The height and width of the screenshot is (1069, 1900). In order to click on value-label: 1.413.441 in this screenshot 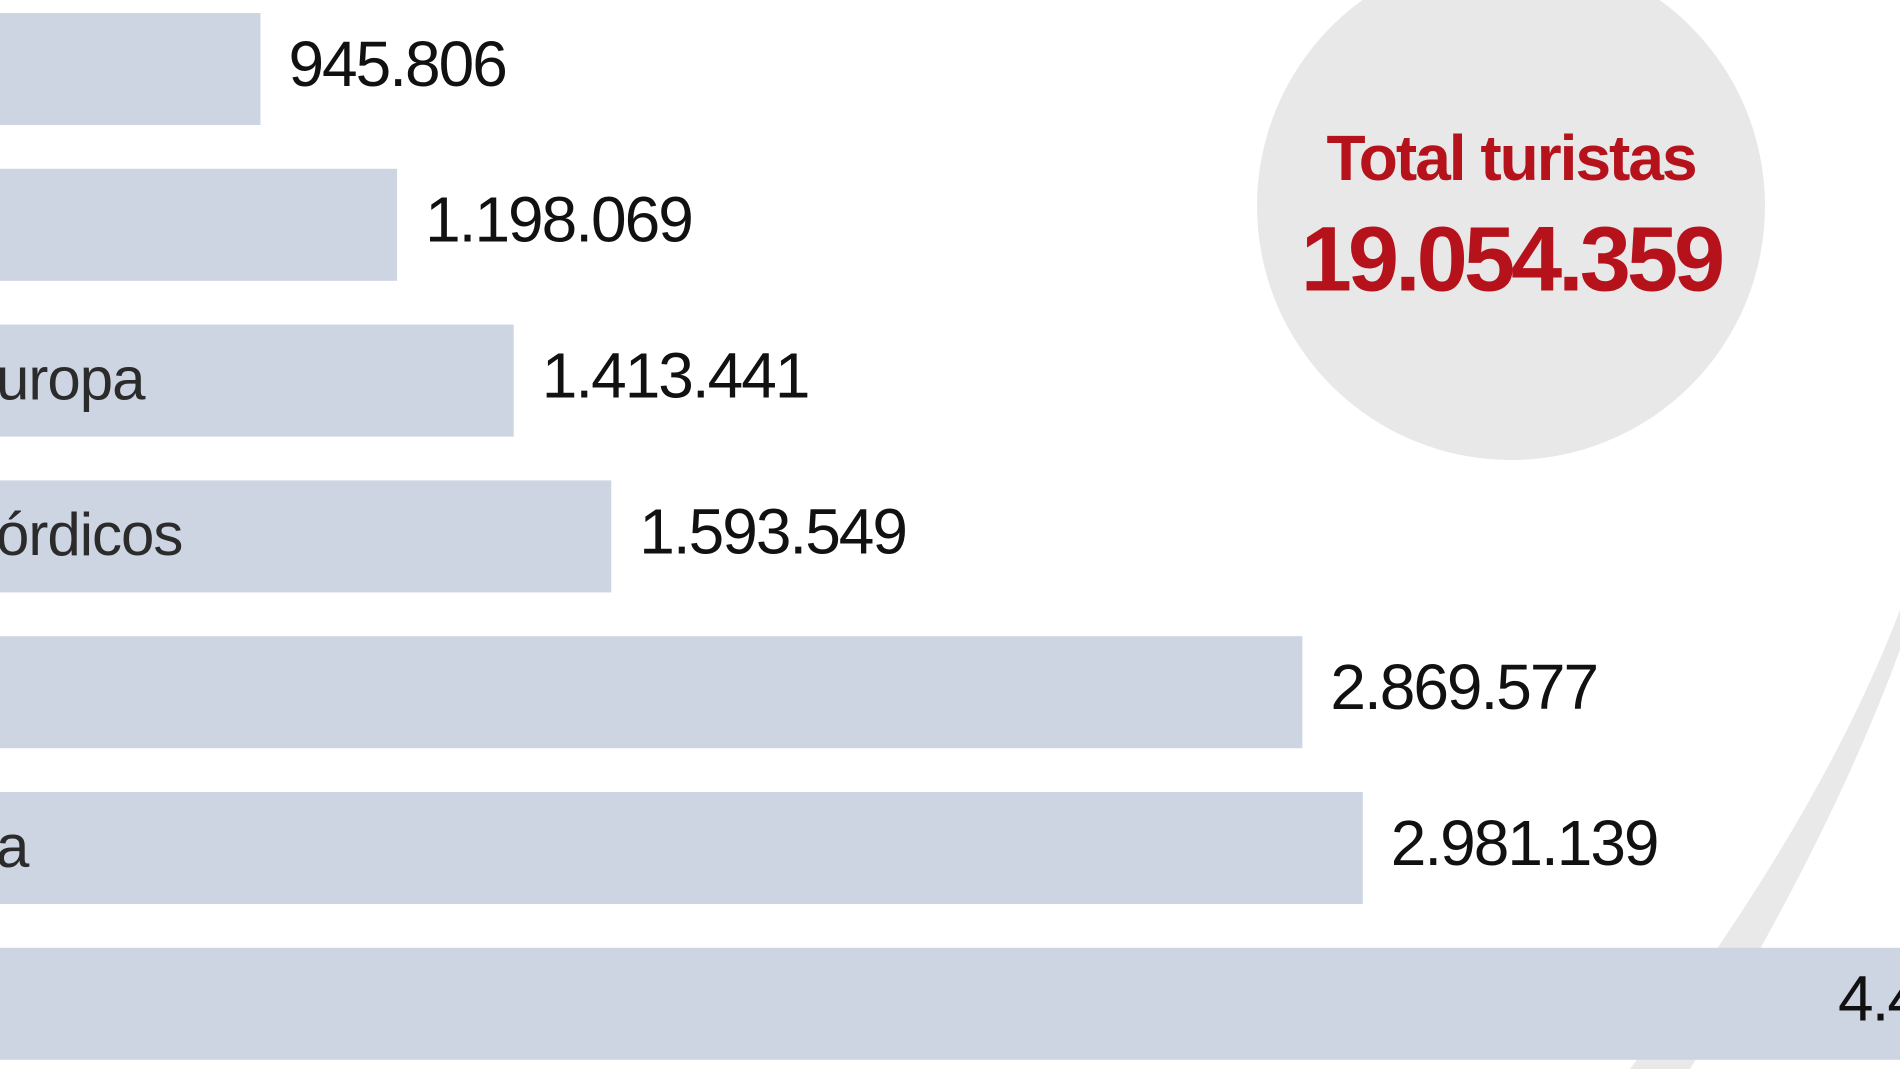, I will do `click(675, 376)`.